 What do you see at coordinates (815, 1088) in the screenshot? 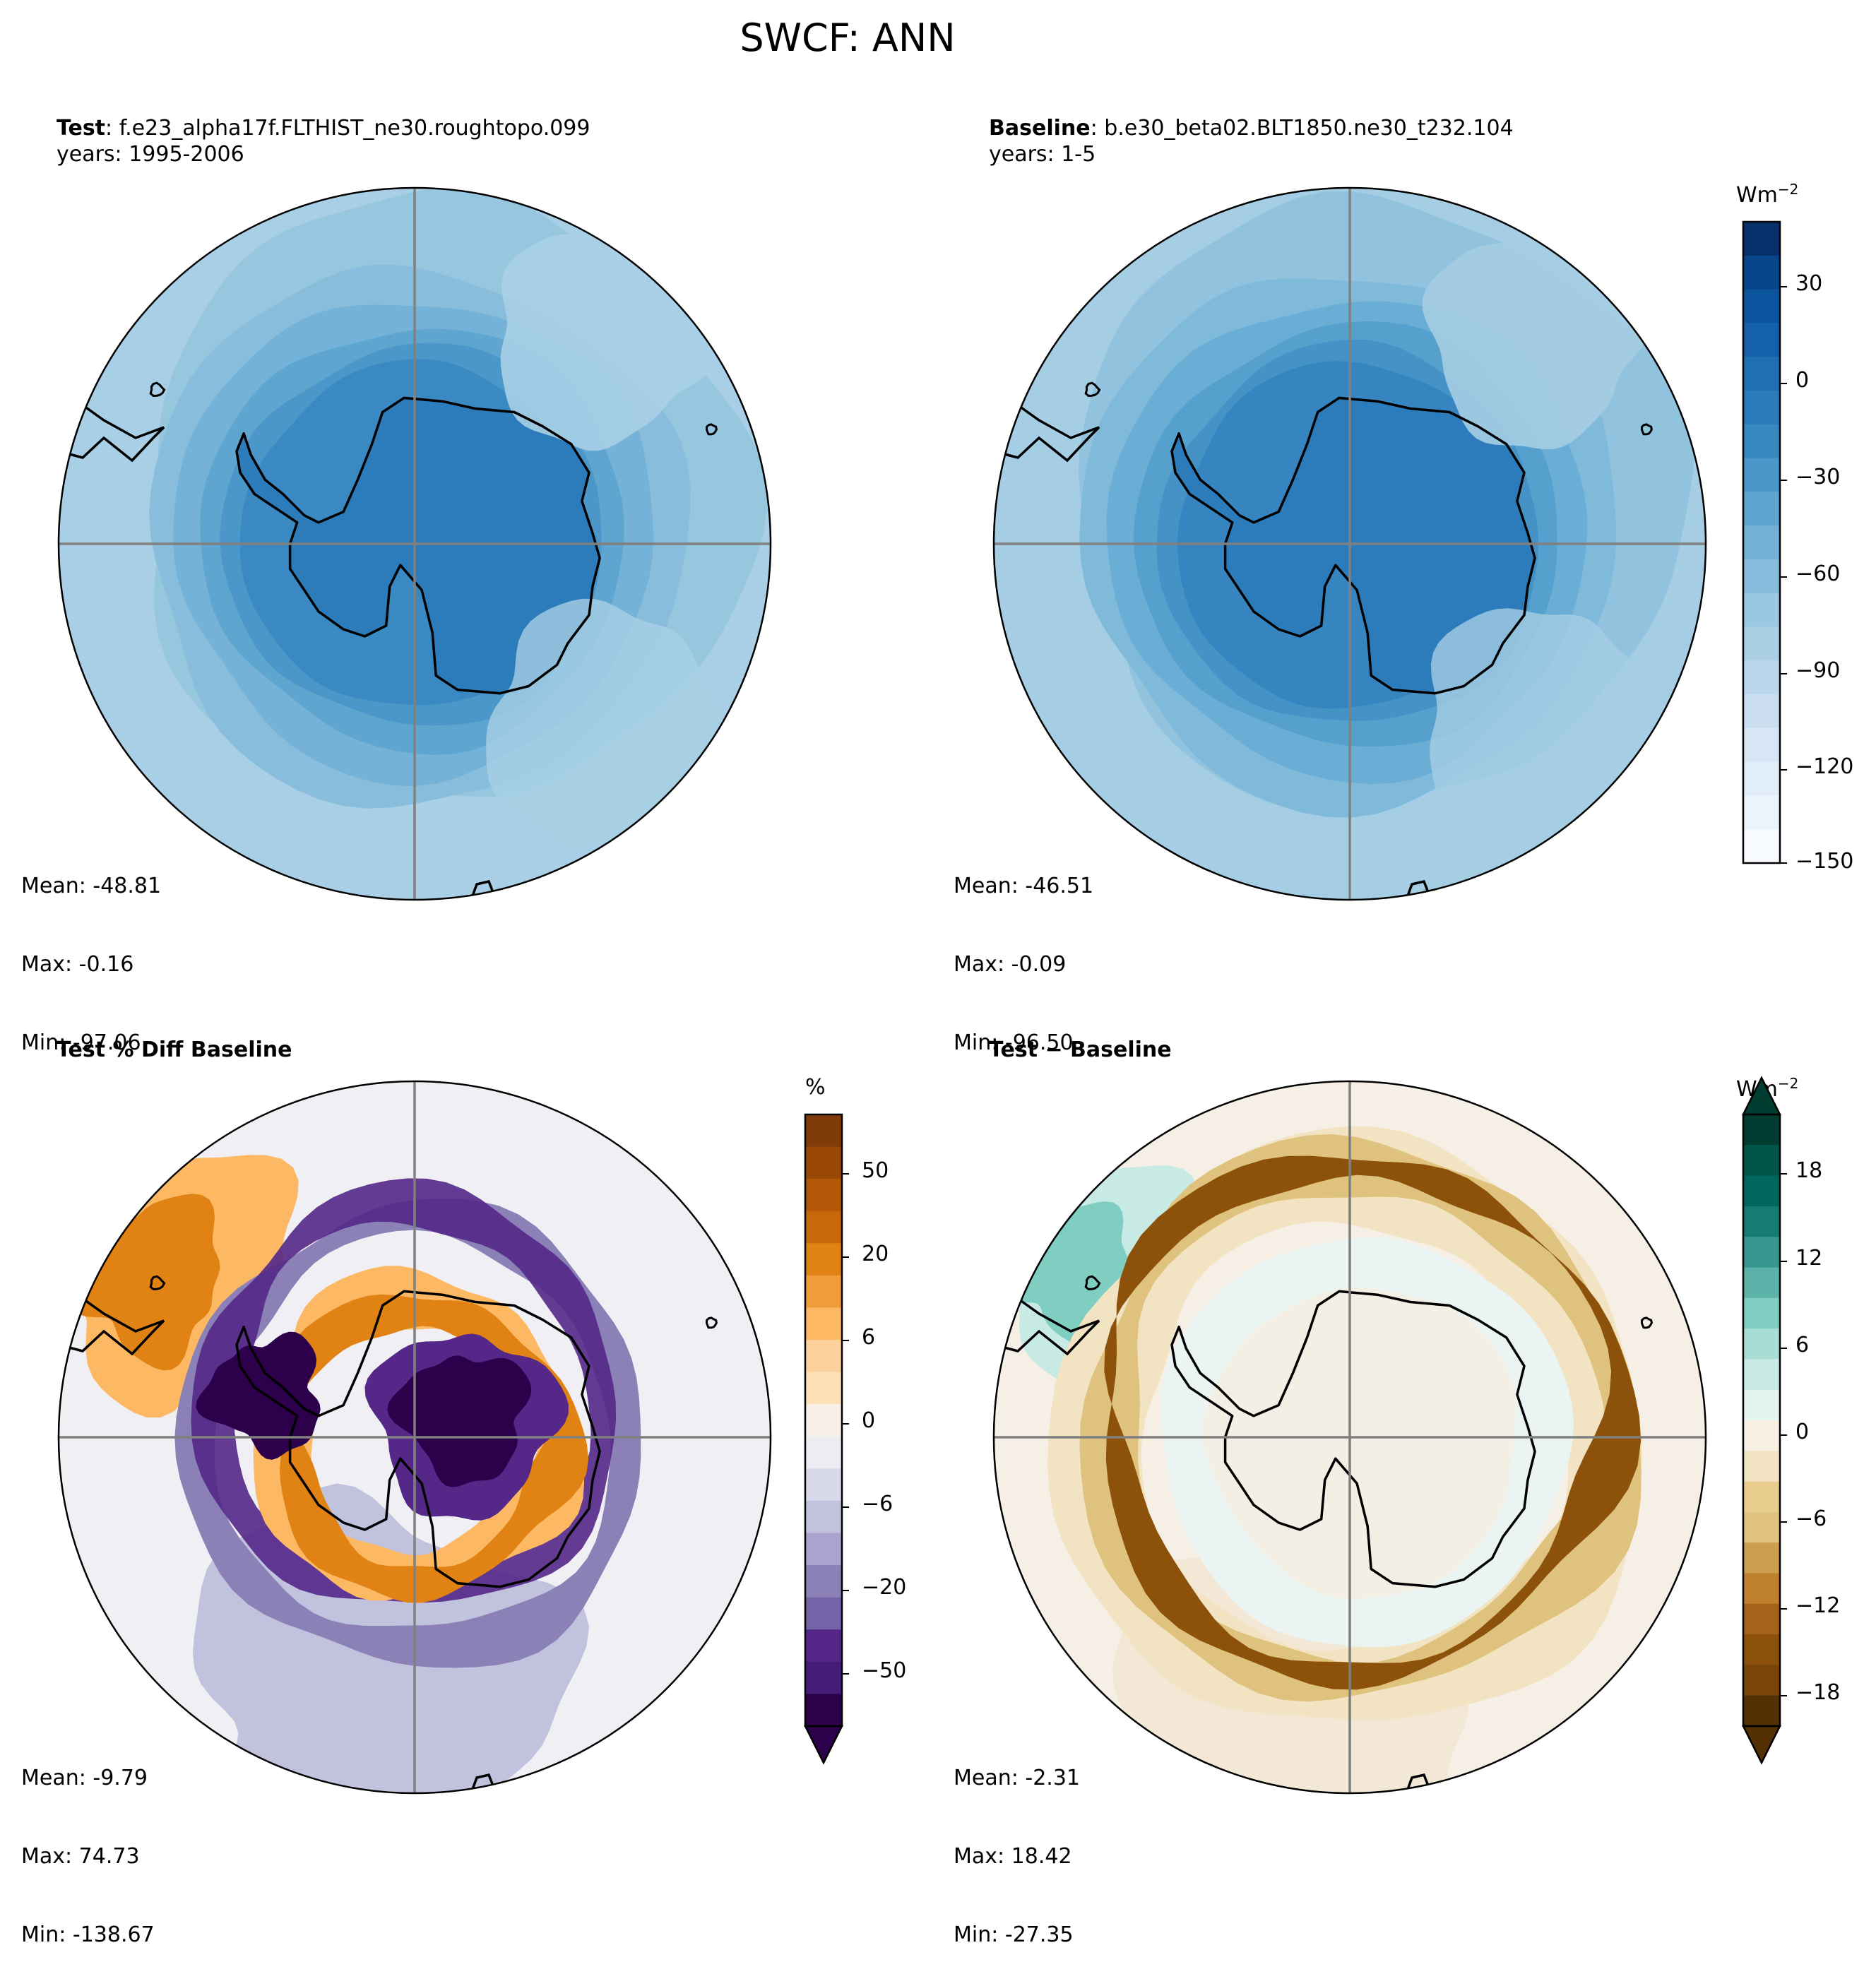
I see `cb-pct-unit: %` at bounding box center [815, 1088].